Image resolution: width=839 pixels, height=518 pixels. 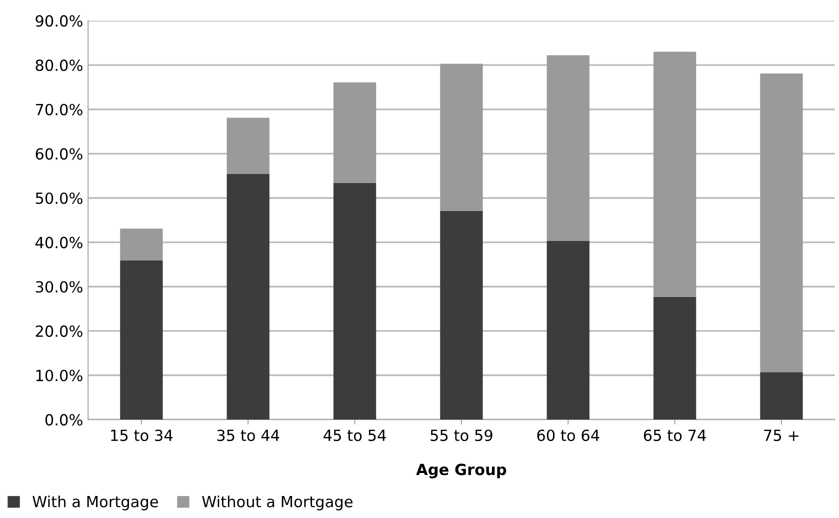 I want to click on y-tick-label: 50.0%, so click(x=59, y=198).